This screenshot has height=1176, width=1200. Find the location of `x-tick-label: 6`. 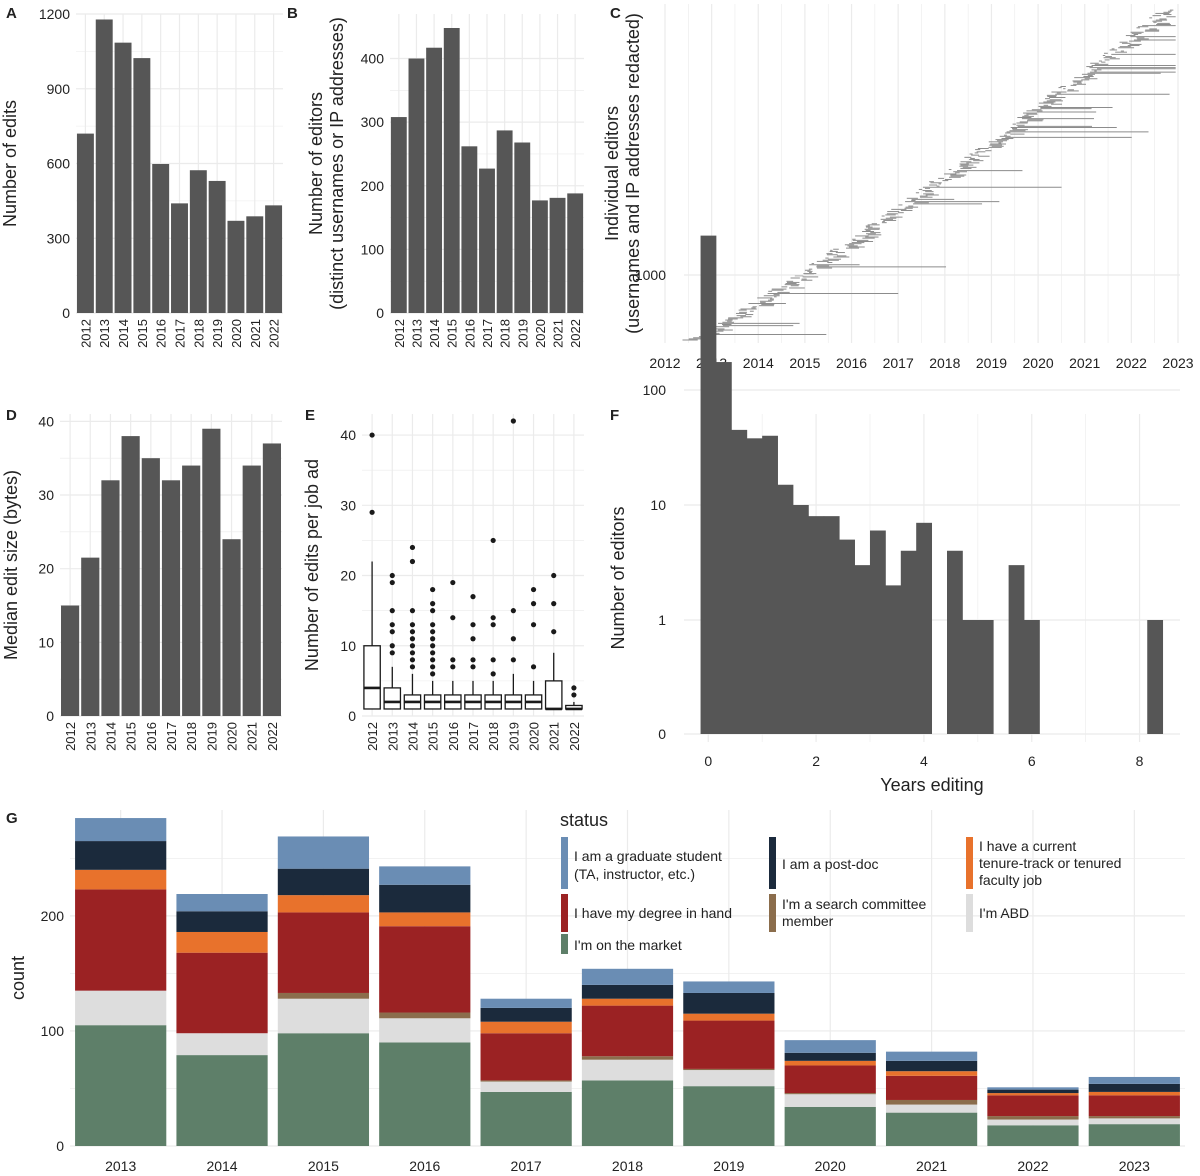

x-tick-label: 6 is located at coordinates (1032, 761).